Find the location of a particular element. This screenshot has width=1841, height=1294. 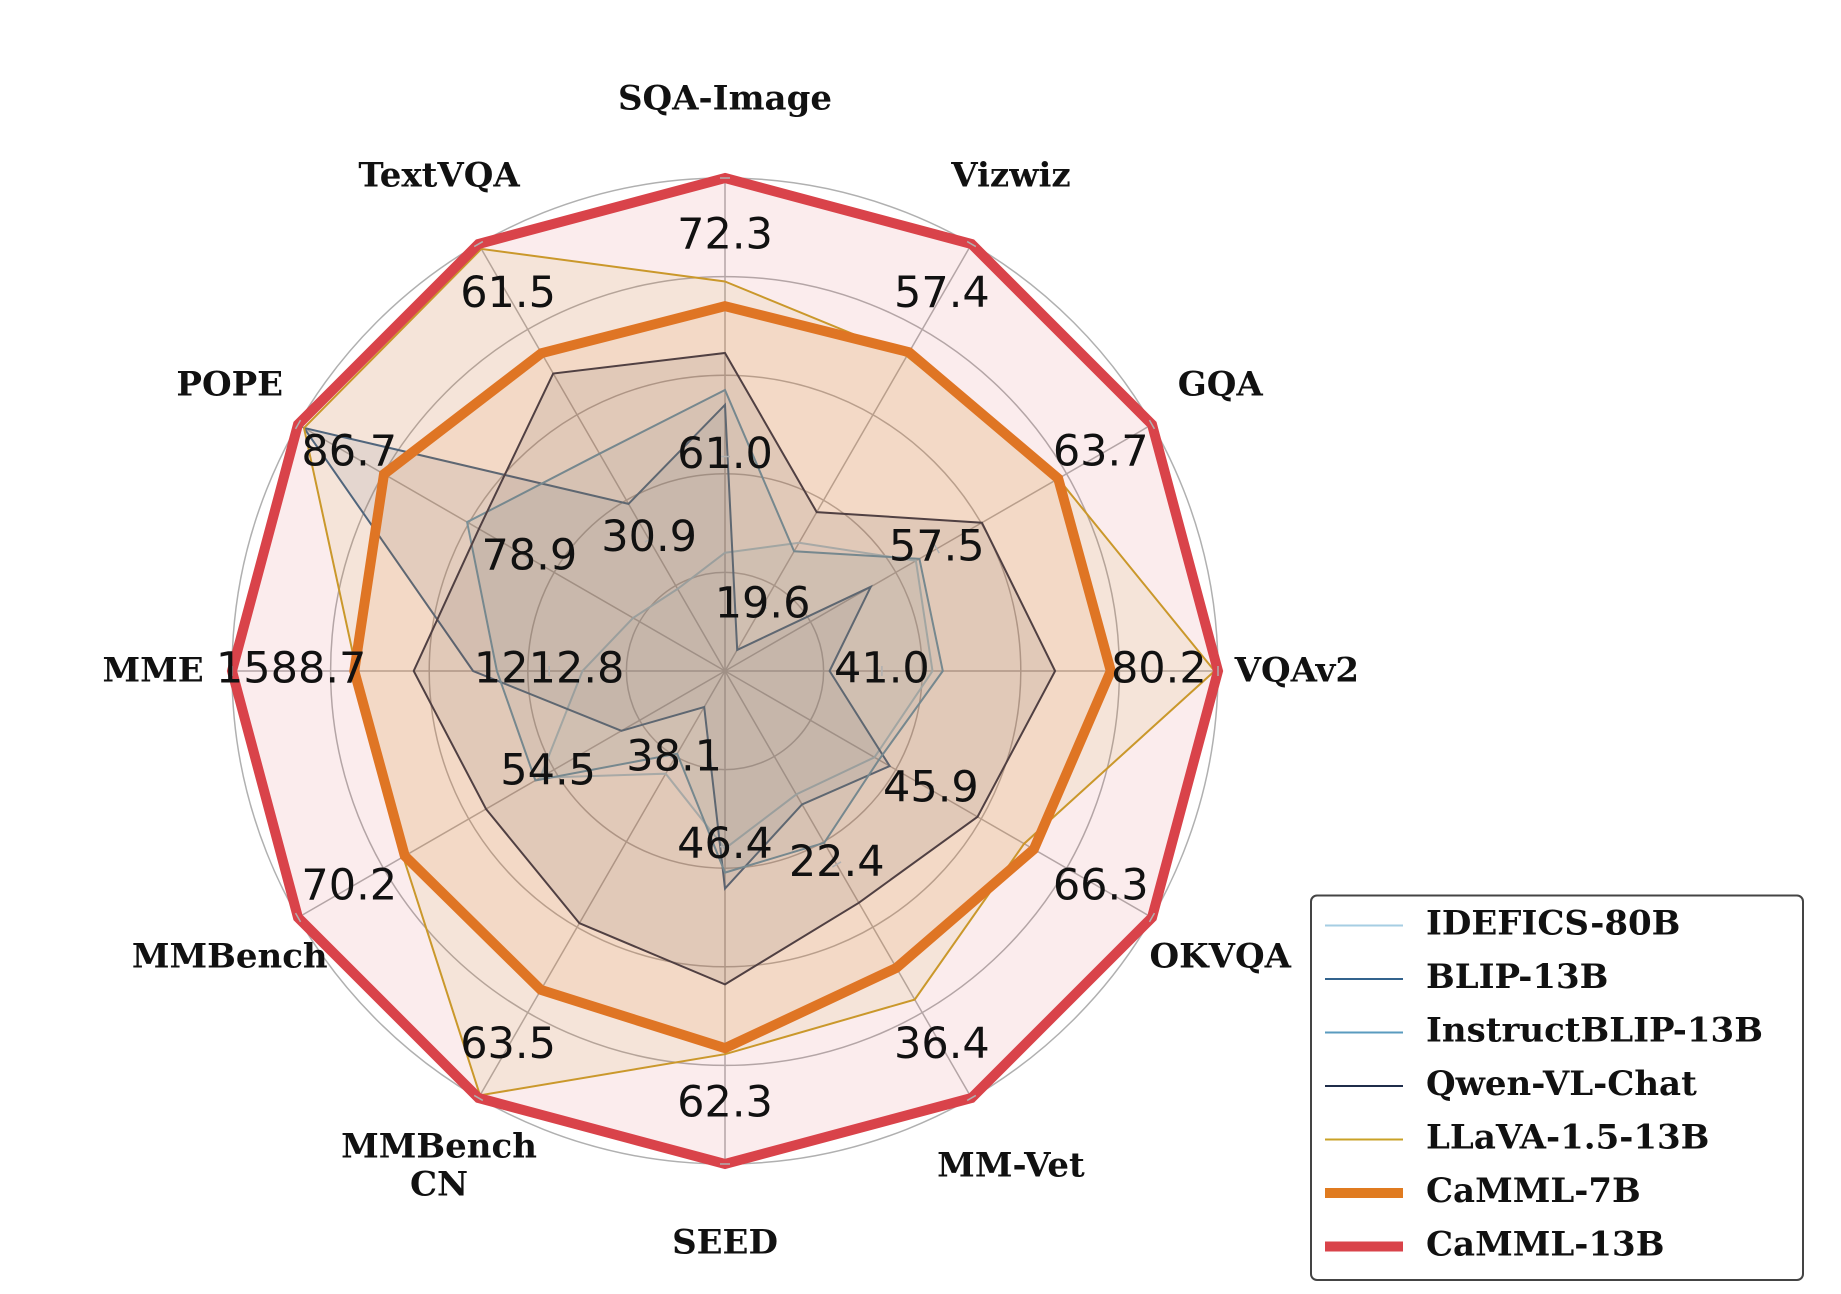

axis-tick-label: 80.2 is located at coordinates (1159, 669).